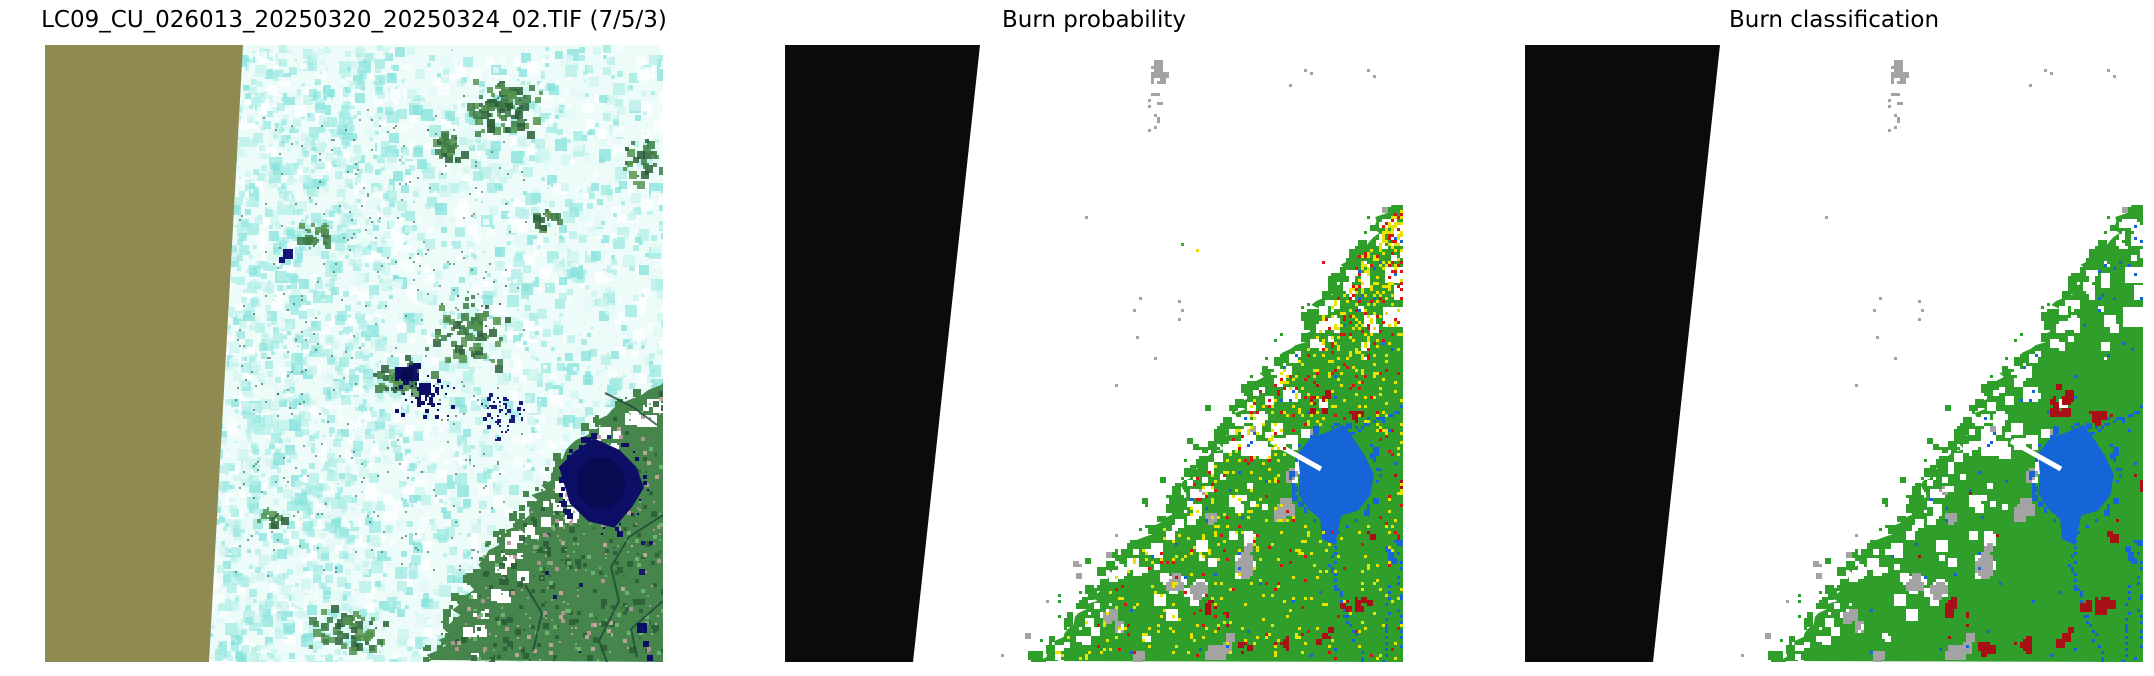 The image size is (2154, 676). Describe the element at coordinates (1834, 20) in the screenshot. I see `panel-title-classification: Burn classification` at that location.